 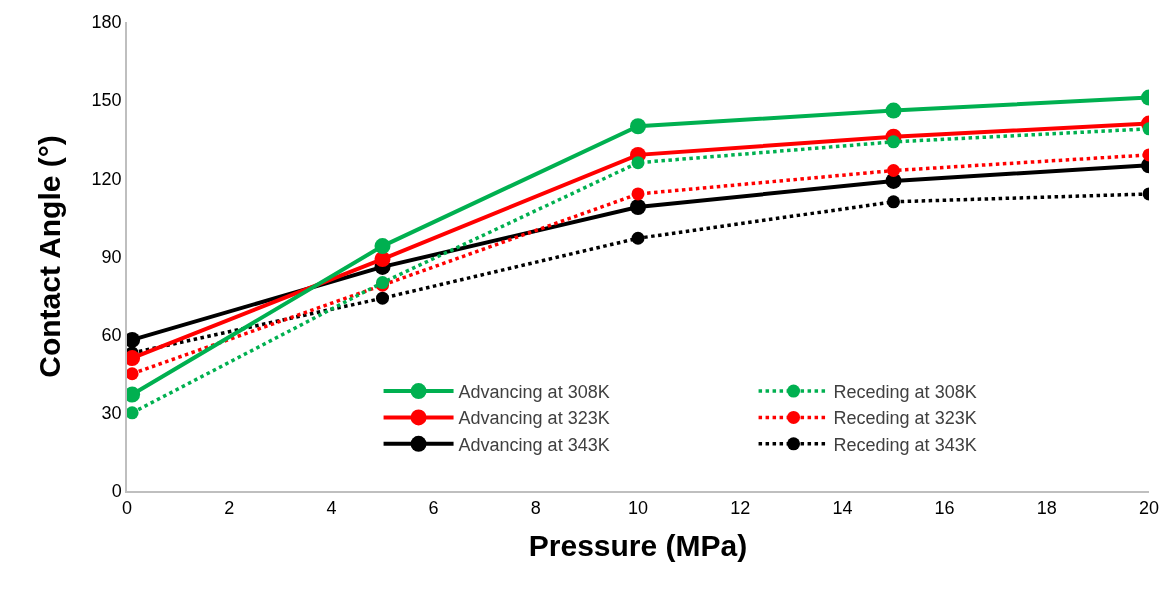 What do you see at coordinates (534, 444) in the screenshot?
I see `legend-label: Advancing at 343K` at bounding box center [534, 444].